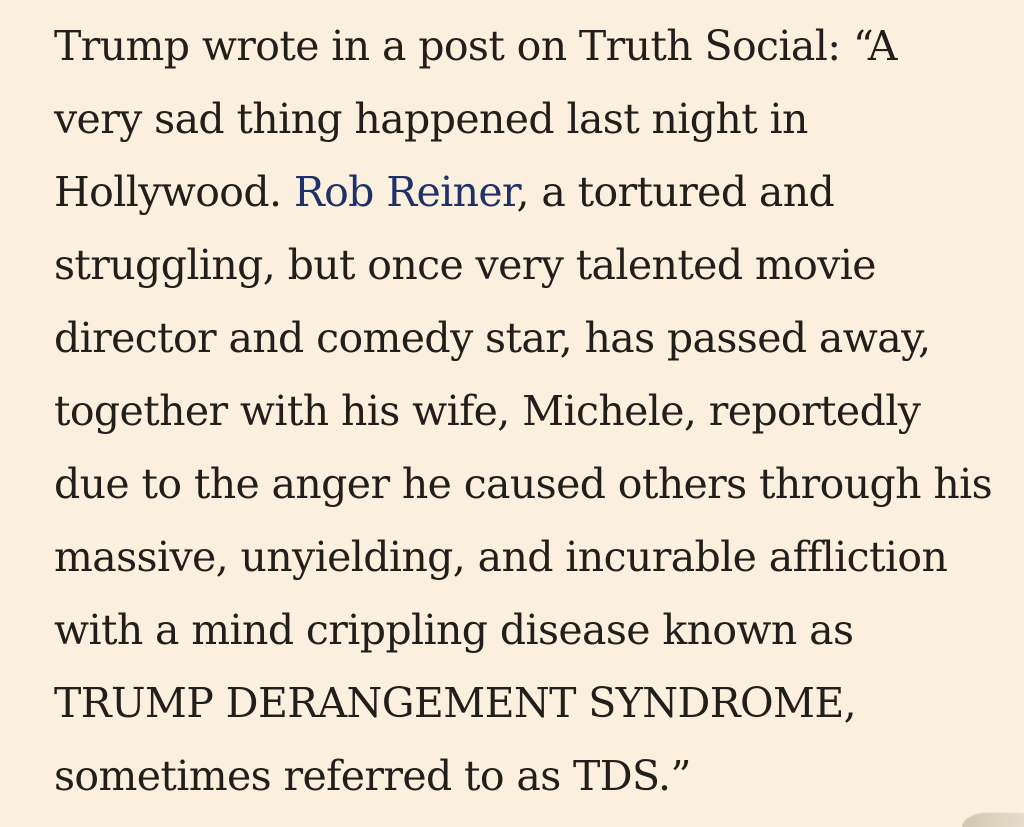 This screenshot has width=1024, height=827. What do you see at coordinates (465, 265) in the screenshot?
I see `article-line: struggling, but once very talented movie` at bounding box center [465, 265].